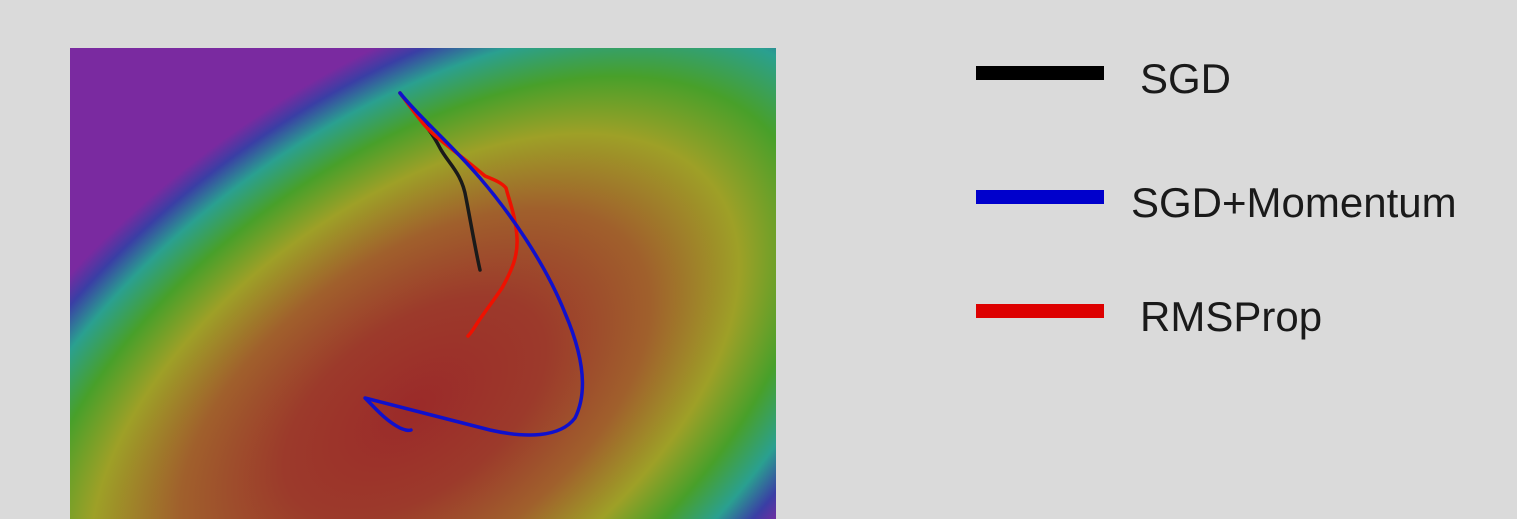  Describe the element at coordinates (1040, 73) in the screenshot. I see `legend-swatch-sgd` at that location.